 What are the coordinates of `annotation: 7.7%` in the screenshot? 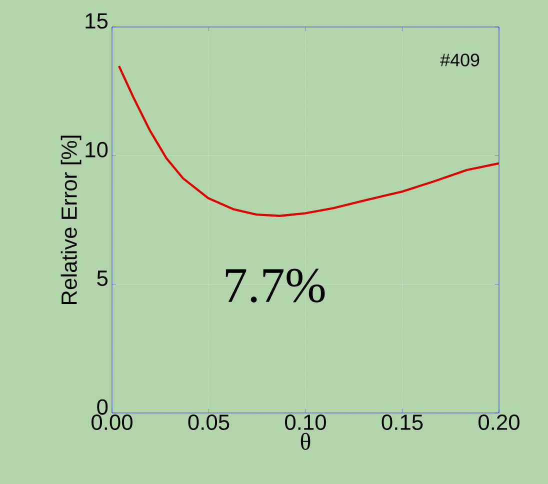 It's located at (275, 285).